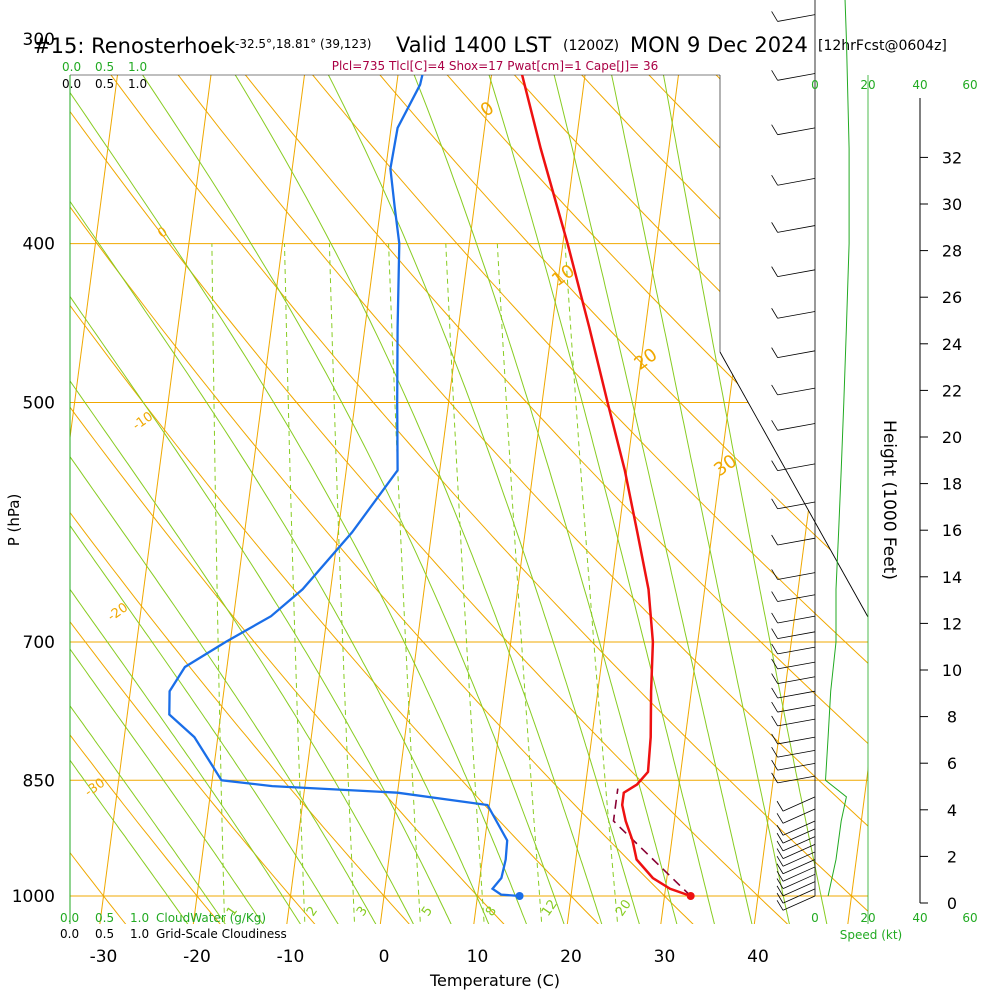  Describe the element at coordinates (719, 45) in the screenshot. I see `valid-date: MON 9 Dec 2024` at that location.